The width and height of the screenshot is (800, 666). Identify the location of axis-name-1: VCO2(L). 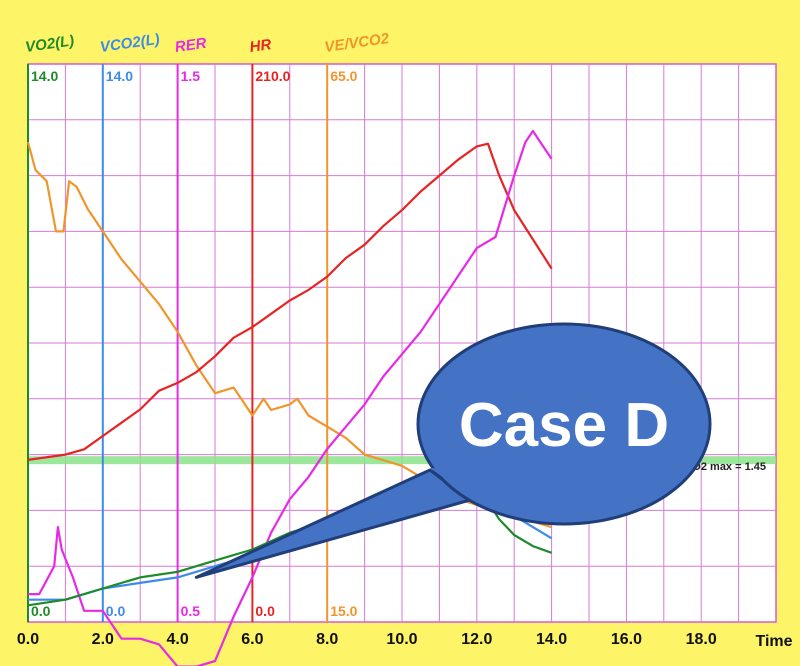
(130, 43).